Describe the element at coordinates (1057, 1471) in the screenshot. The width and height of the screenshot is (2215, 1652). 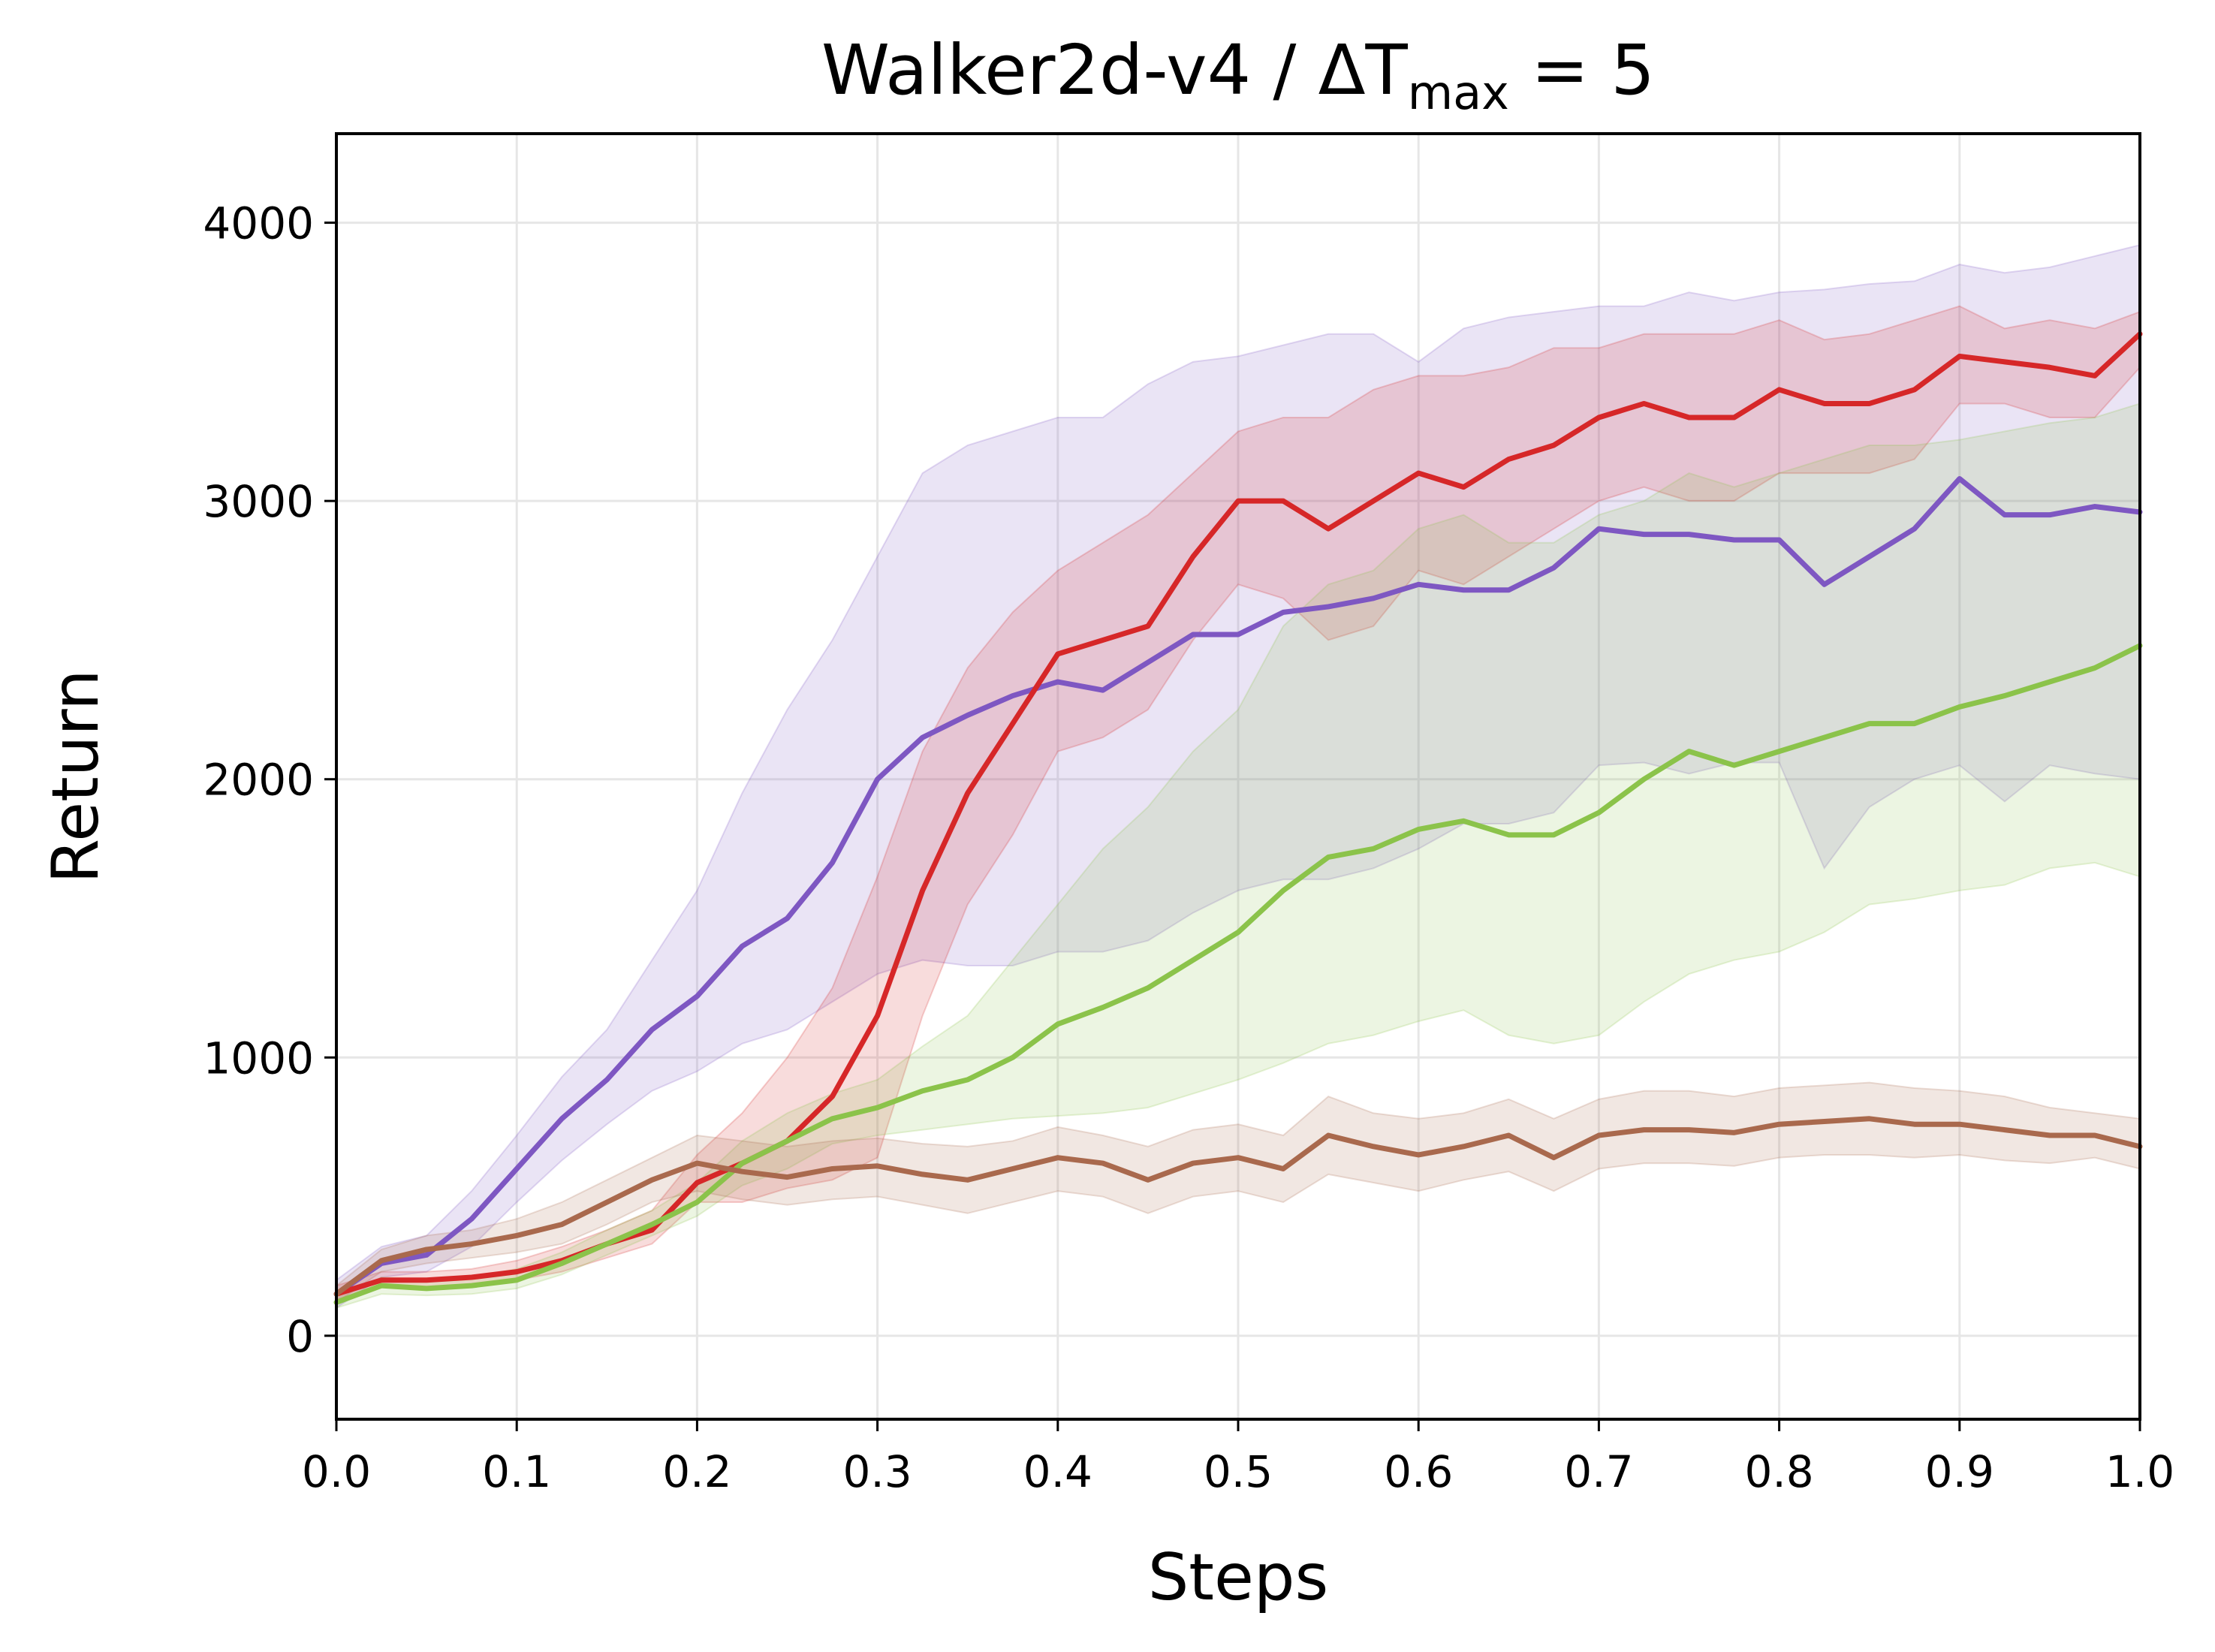
I see `x-tick-label: 0.4` at that location.